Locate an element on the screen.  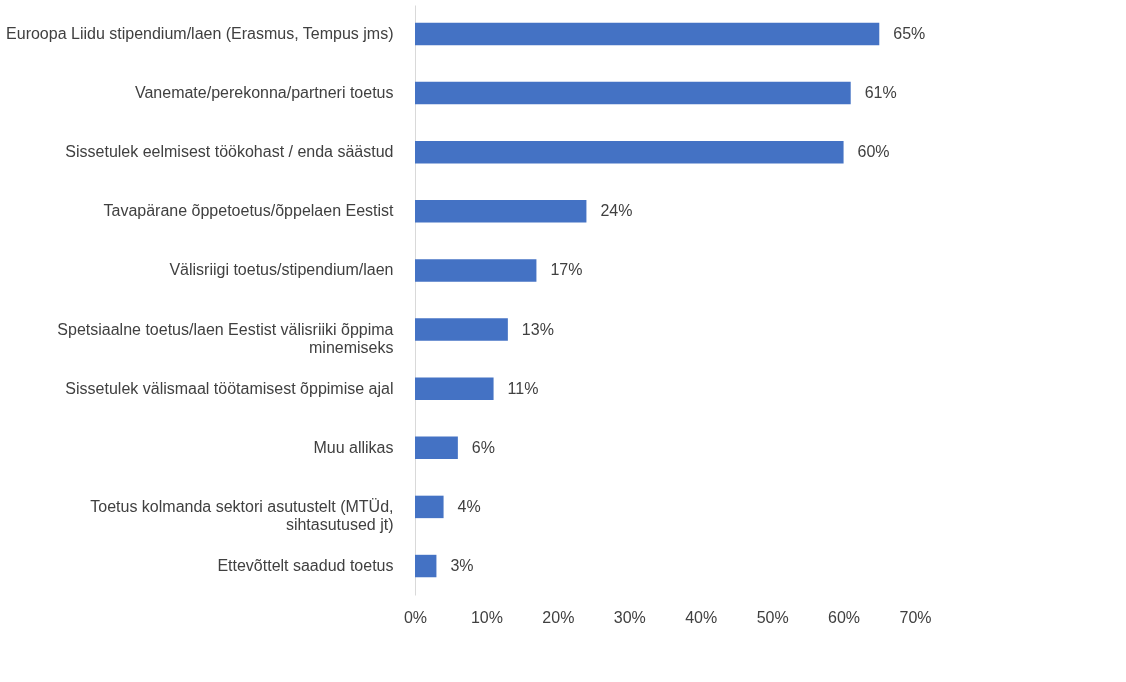
y-tick-label: Toetus kolmanda sektori asutustelt (MTÜd, sihtasutused jt) is located at coordinates (242, 515).